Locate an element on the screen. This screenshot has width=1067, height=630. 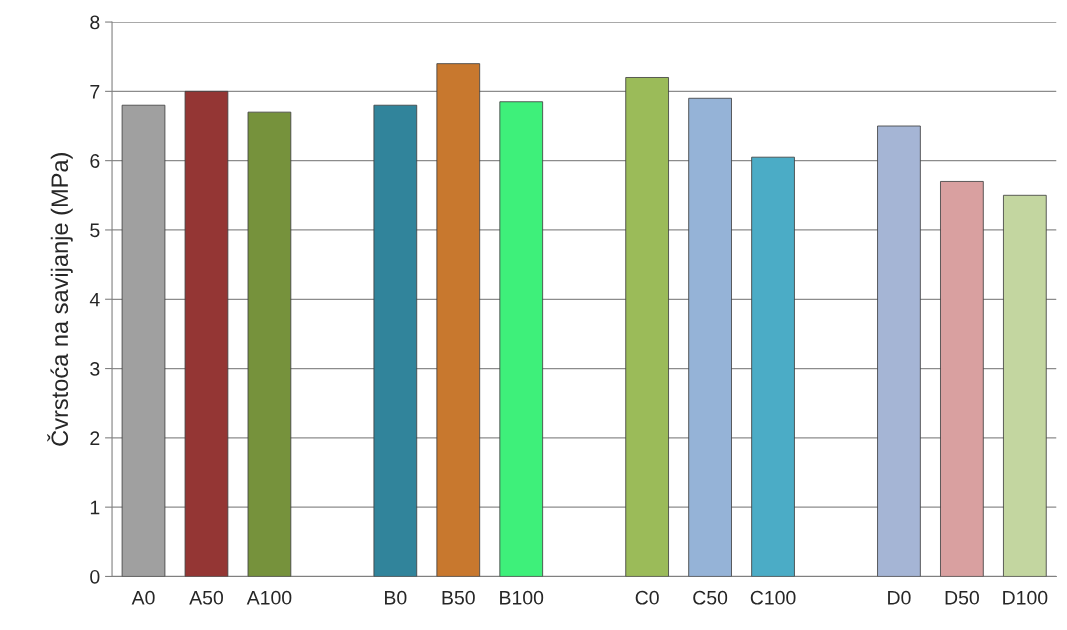
x-tick-label: B100 is located at coordinates (522, 597).